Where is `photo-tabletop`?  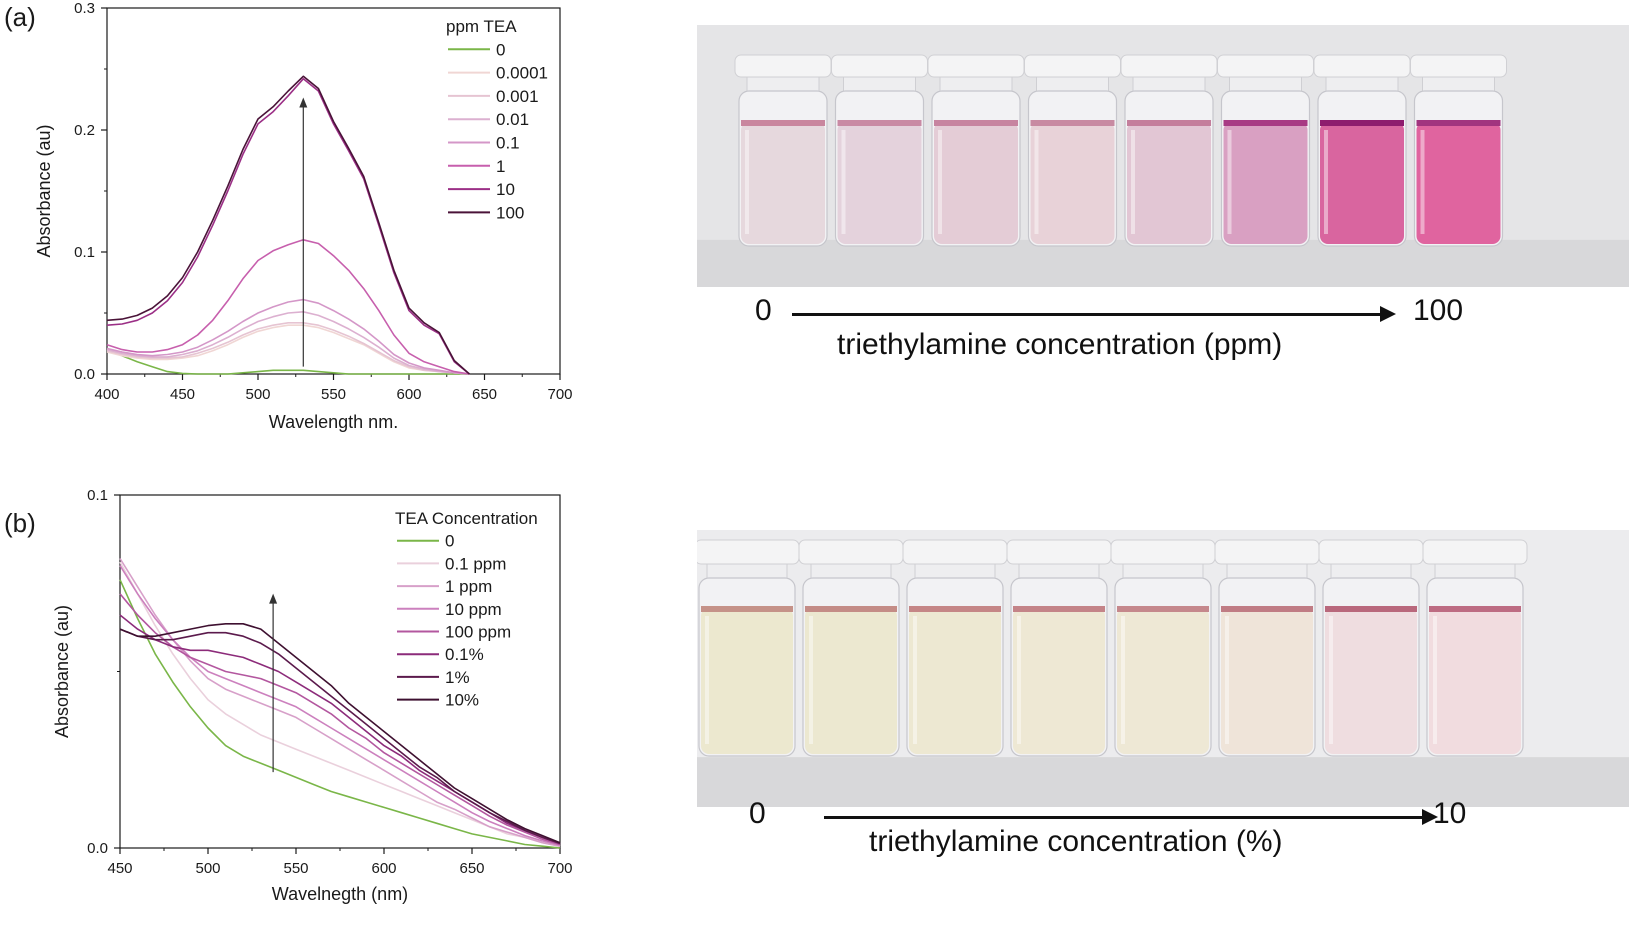
photo-tabletop is located at coordinates (1163, 263).